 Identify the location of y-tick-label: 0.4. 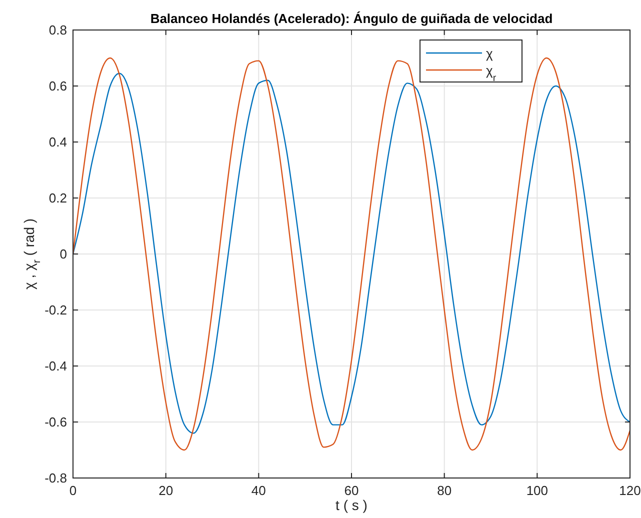
(57, 142).